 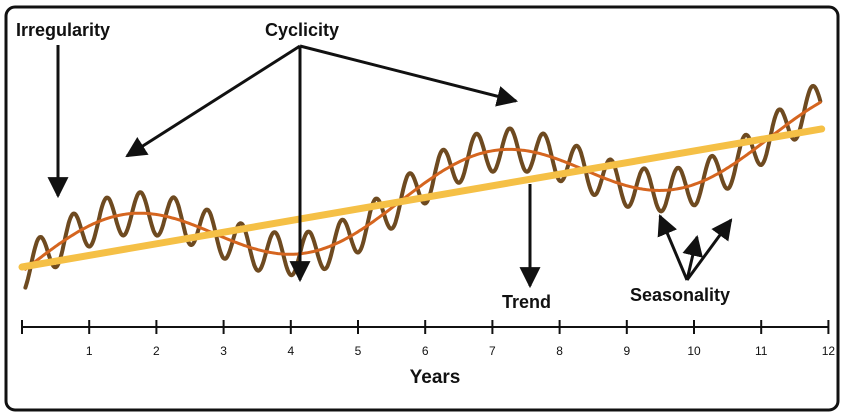 I want to click on x-axis-tick-label: 6, so click(x=425, y=351).